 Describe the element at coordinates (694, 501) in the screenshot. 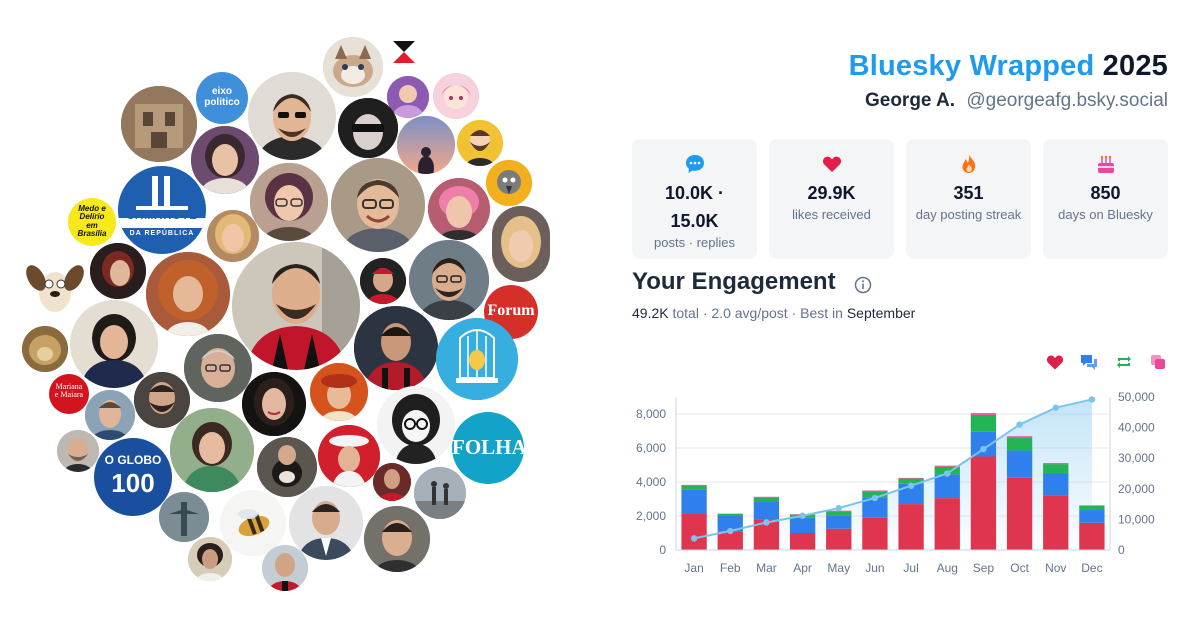

I see `bar-replies-jan` at that location.